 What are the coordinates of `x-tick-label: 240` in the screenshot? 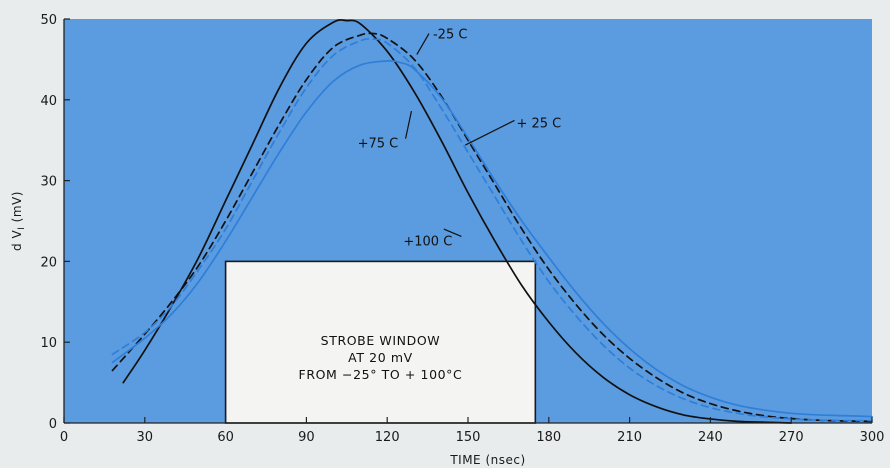 It's located at (710, 437).